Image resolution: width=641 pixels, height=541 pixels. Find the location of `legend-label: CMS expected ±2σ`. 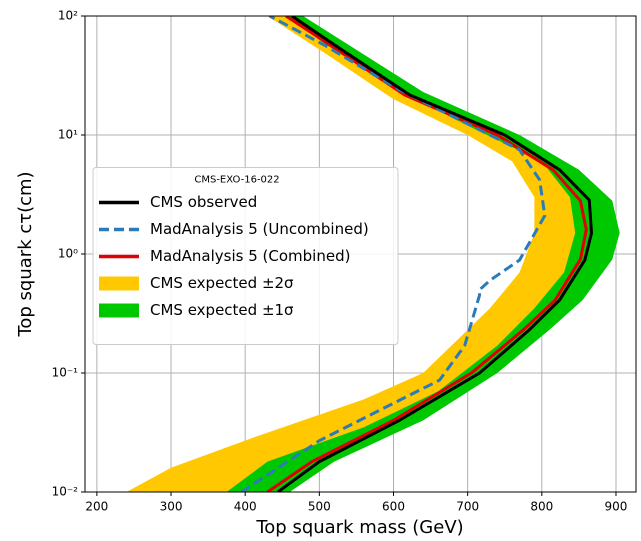

legend-label: CMS expected ±2σ is located at coordinates (222, 283).